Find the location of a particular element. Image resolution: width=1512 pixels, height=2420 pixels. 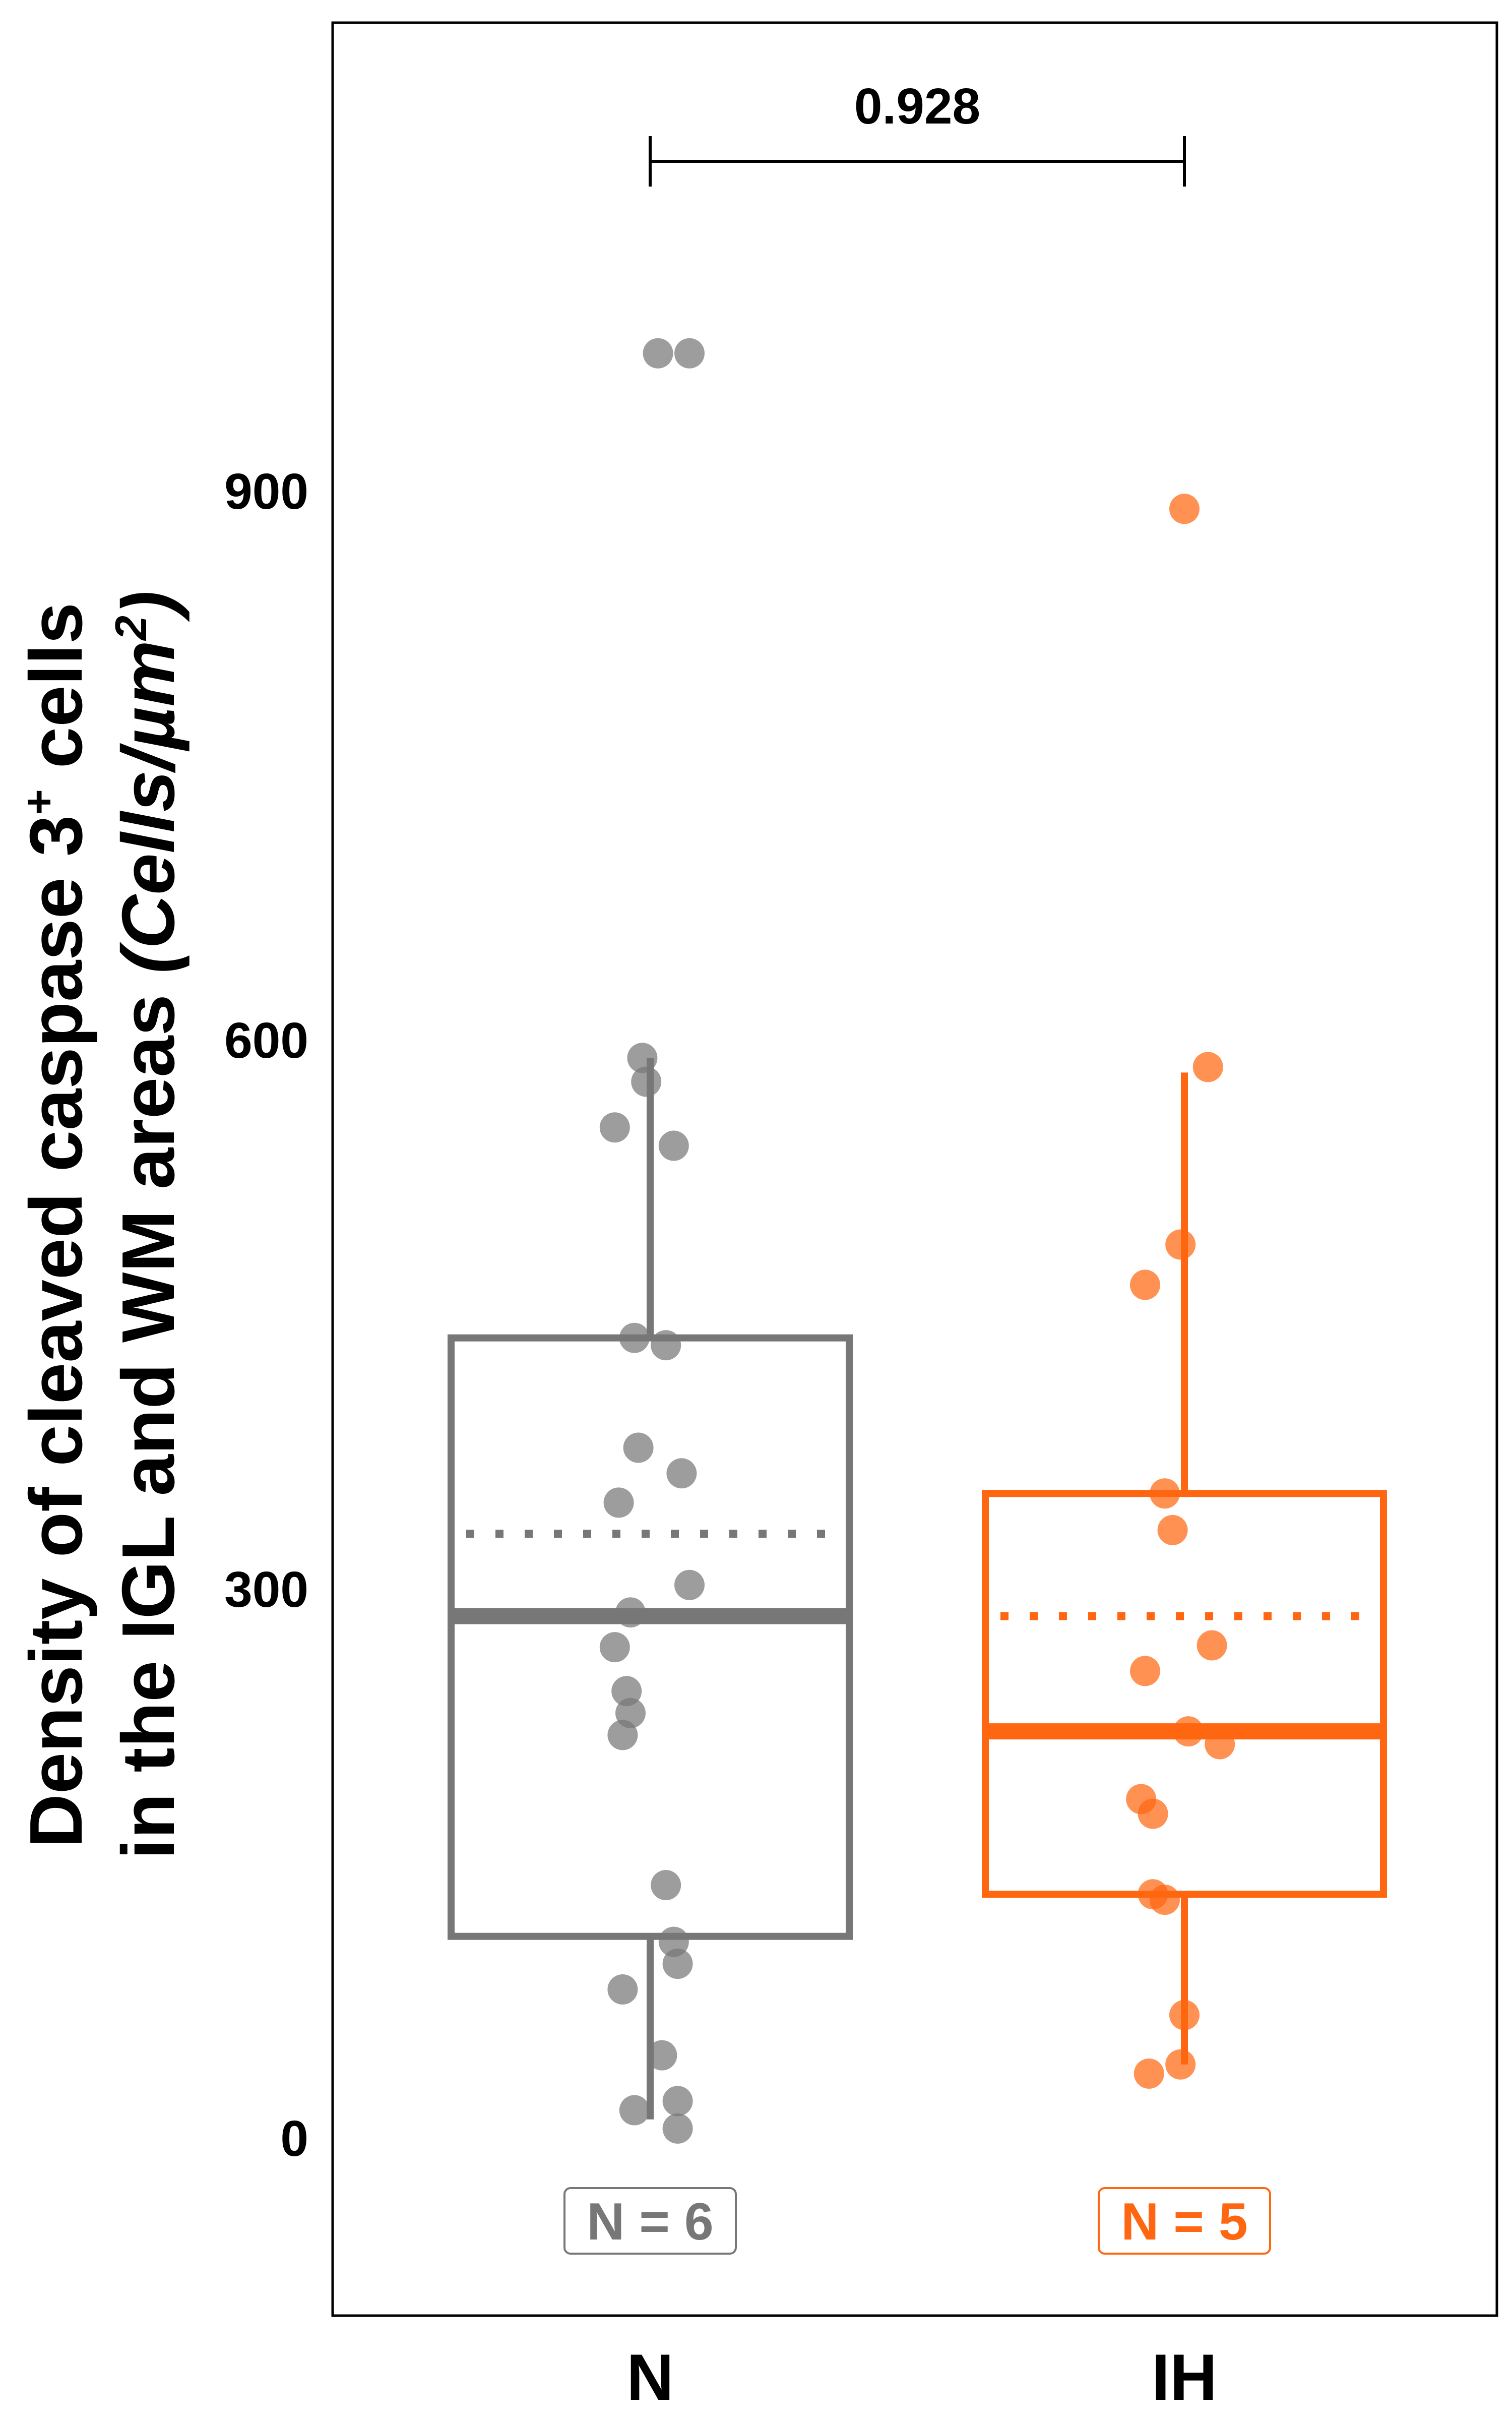

x-tick-label: IH is located at coordinates (1184, 2377).